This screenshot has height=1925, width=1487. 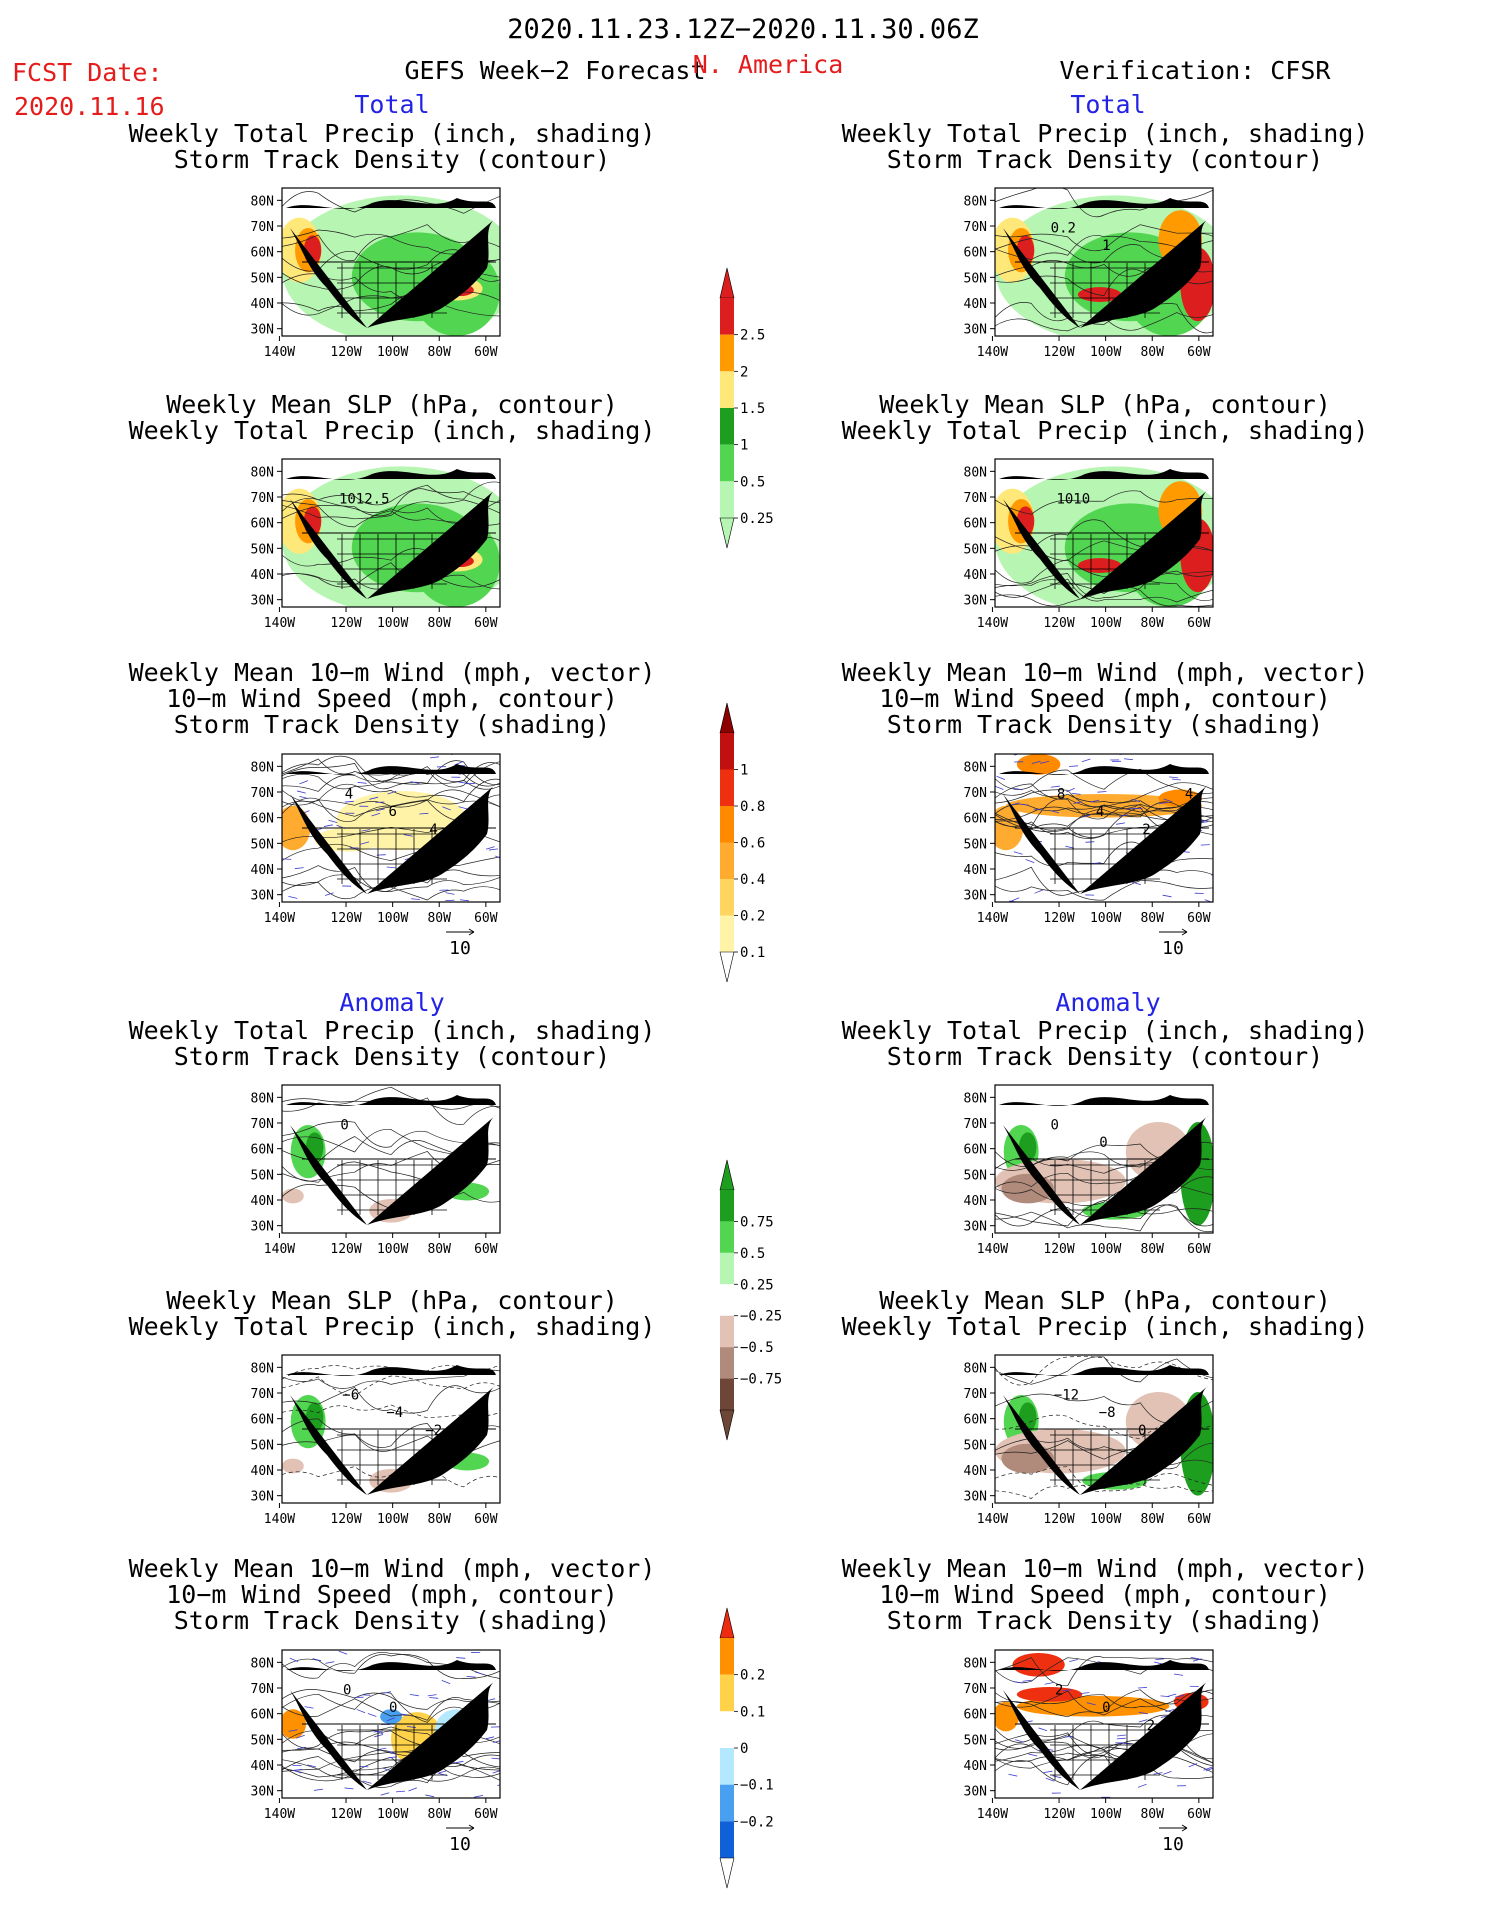 I want to click on lat-label: 70N, so click(x=975, y=227).